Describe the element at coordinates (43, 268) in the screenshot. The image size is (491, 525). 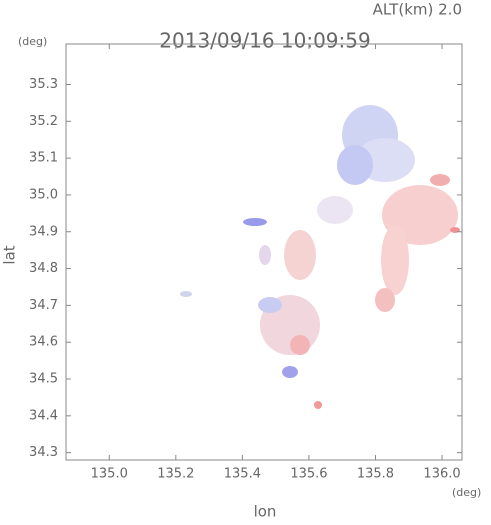
I see `y-tick-label: 34.8` at that location.